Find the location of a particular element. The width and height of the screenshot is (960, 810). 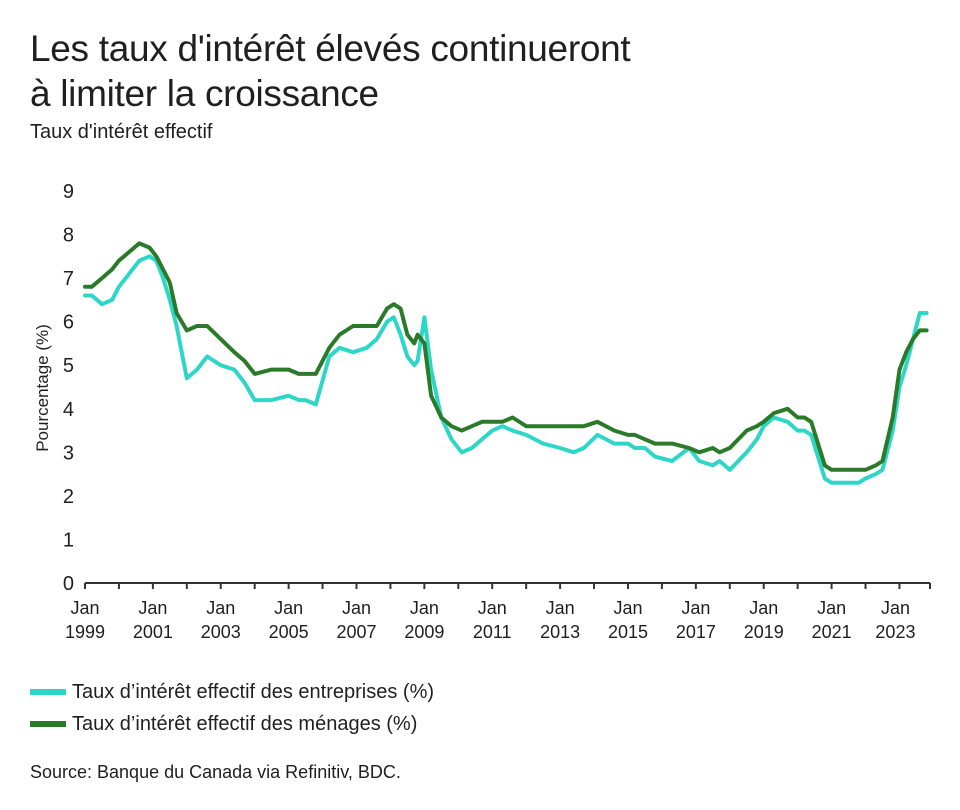

x-tick-label-year: 2001 is located at coordinates (153, 632).